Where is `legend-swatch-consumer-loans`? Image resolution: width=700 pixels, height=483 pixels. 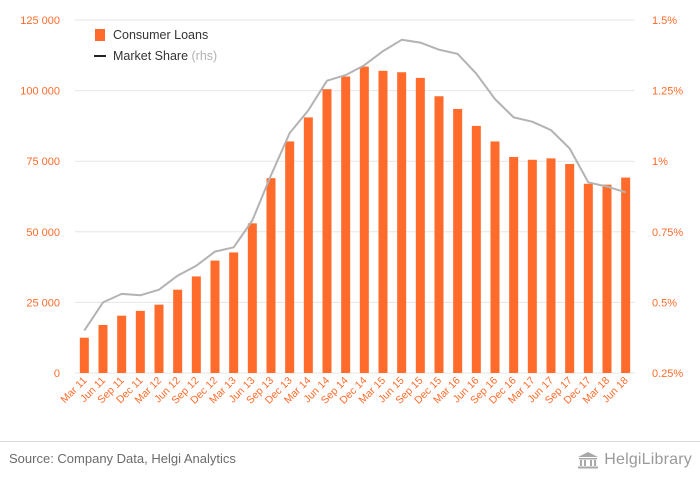
legend-swatch-consumer-loans is located at coordinates (100, 35).